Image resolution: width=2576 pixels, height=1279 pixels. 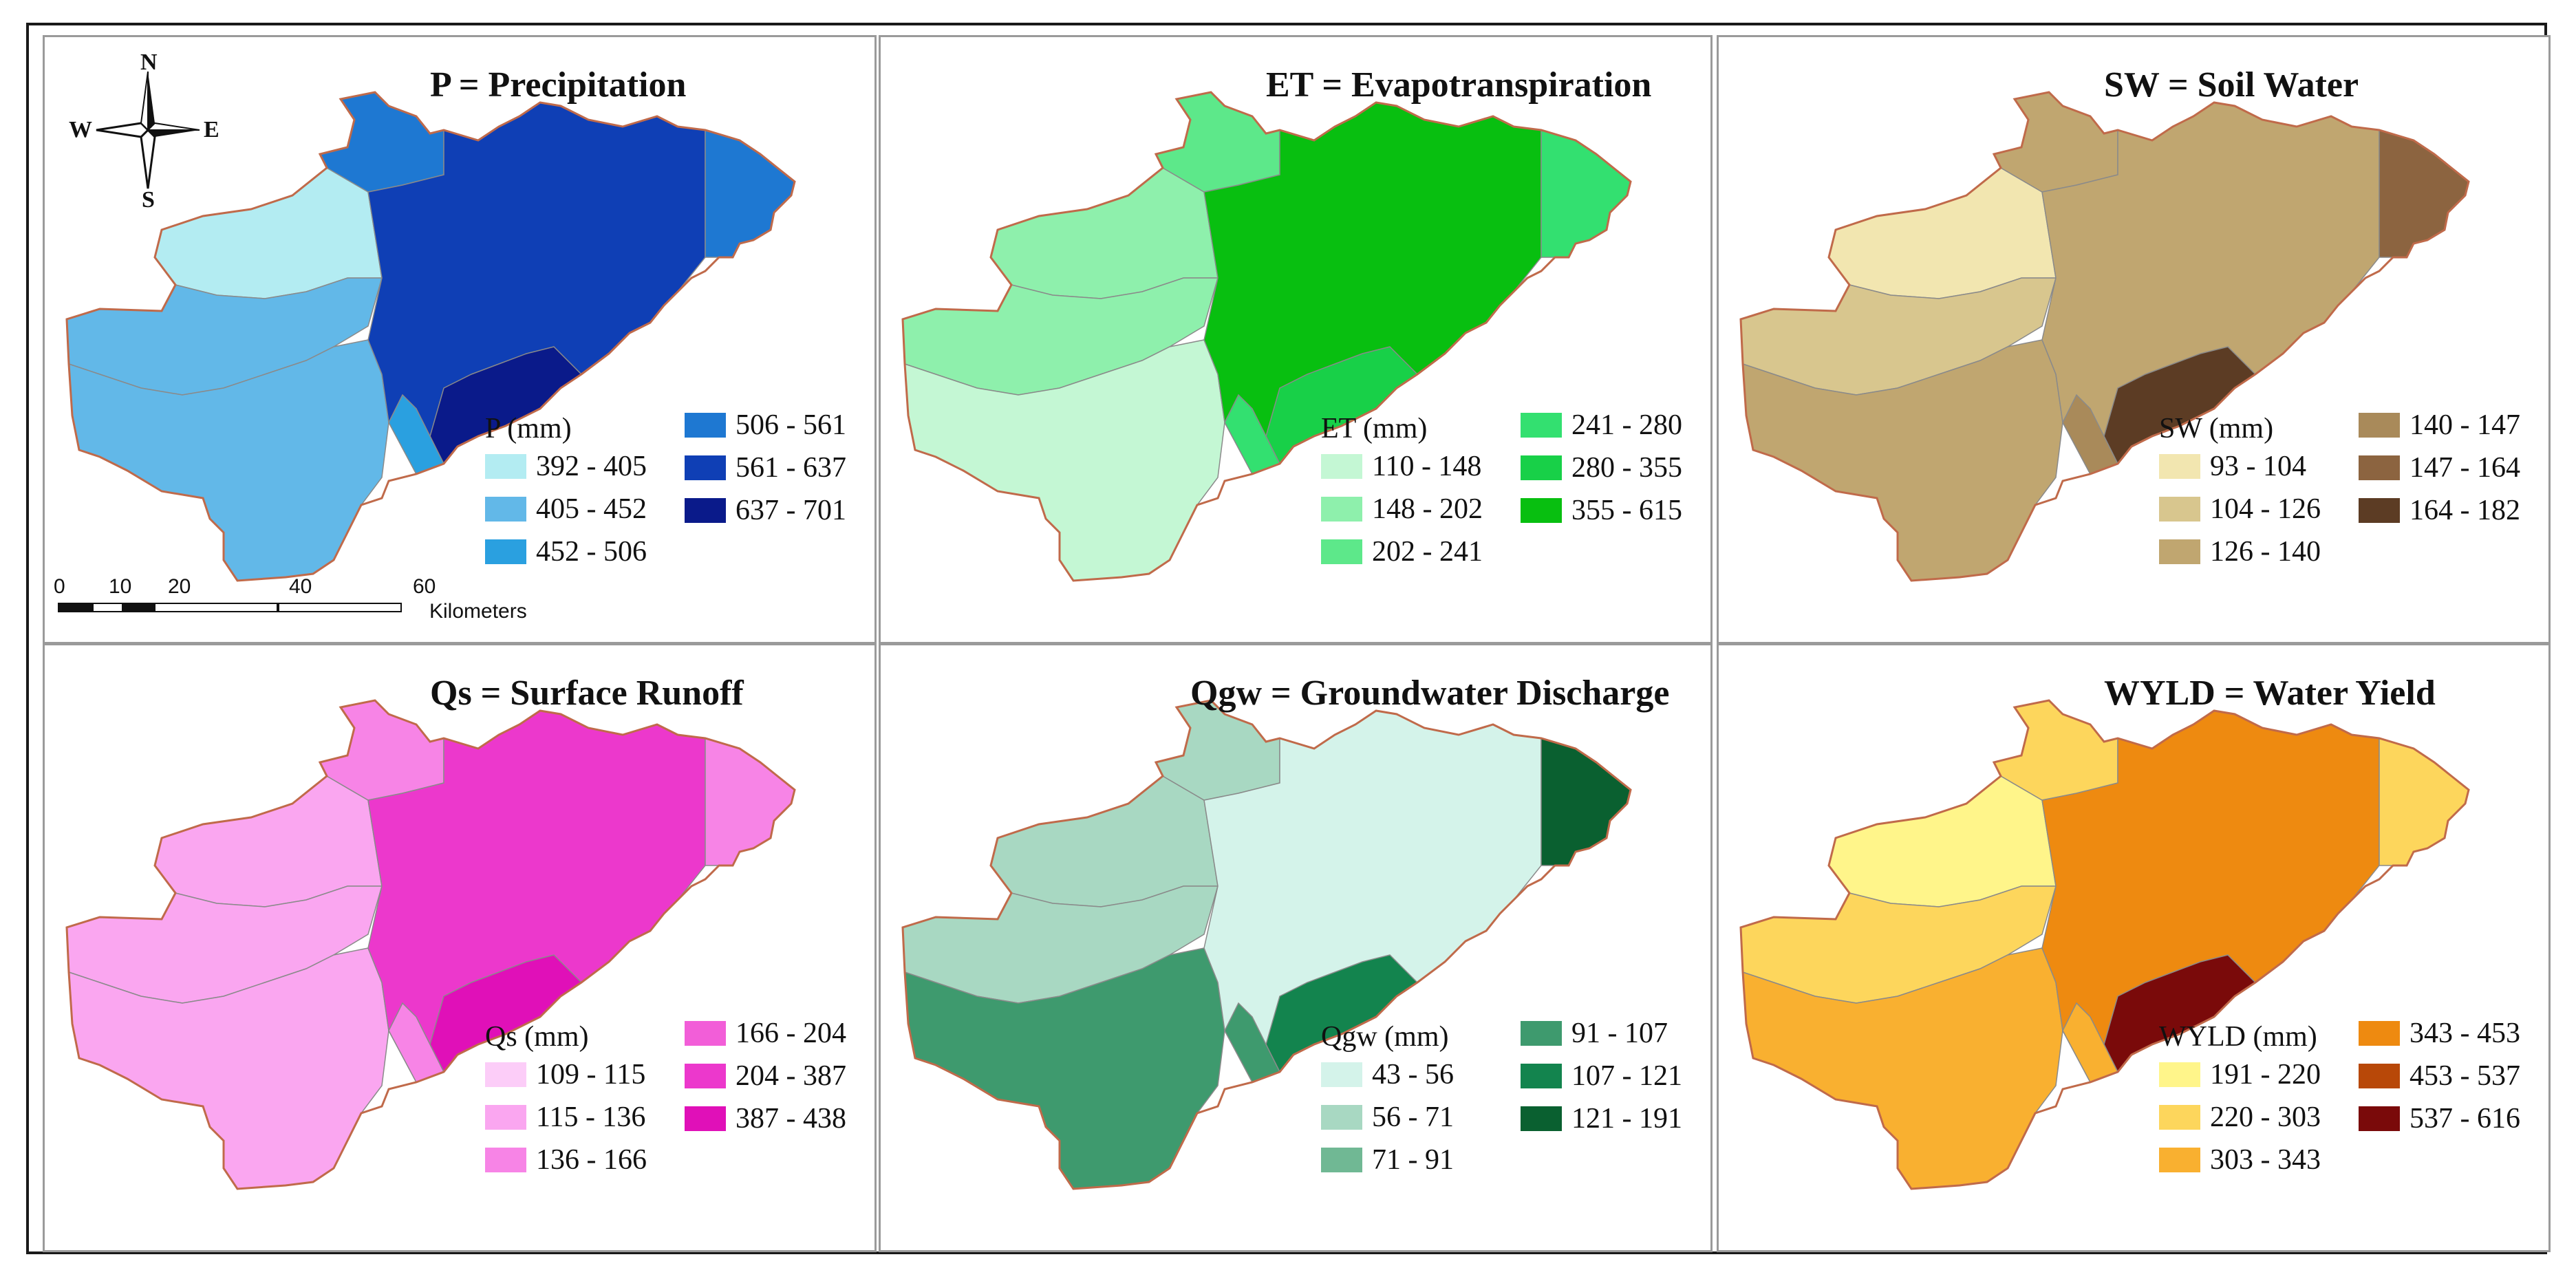 I want to click on legend-label: 202 - 241, so click(x=1428, y=552).